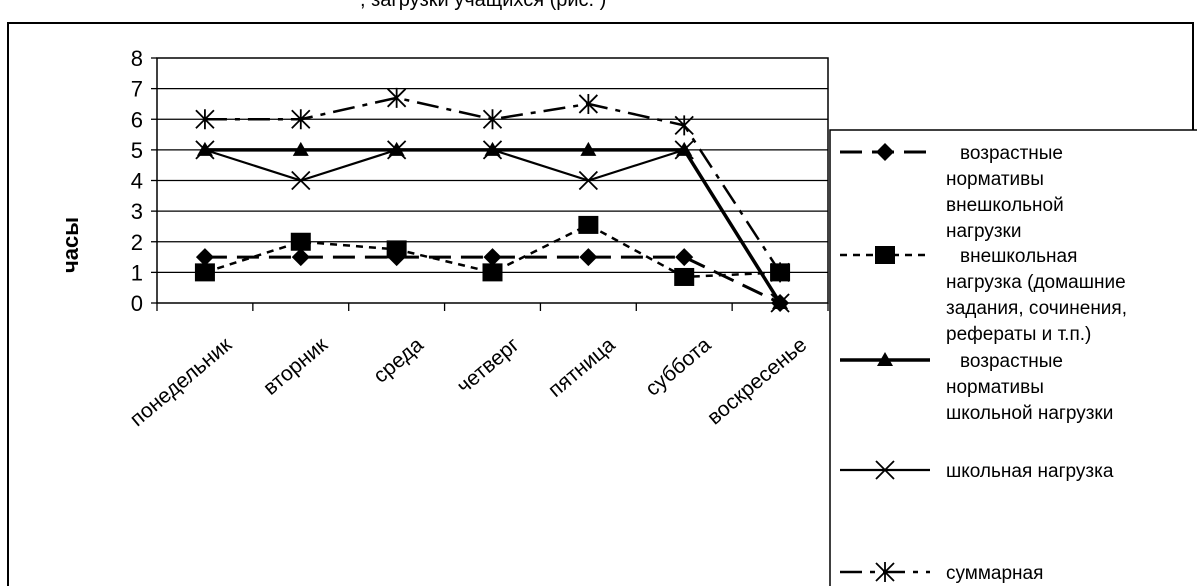 The width and height of the screenshot is (1197, 586). Describe the element at coordinates (296, 366) in the screenshot. I see `x-tick-label: вторник` at that location.